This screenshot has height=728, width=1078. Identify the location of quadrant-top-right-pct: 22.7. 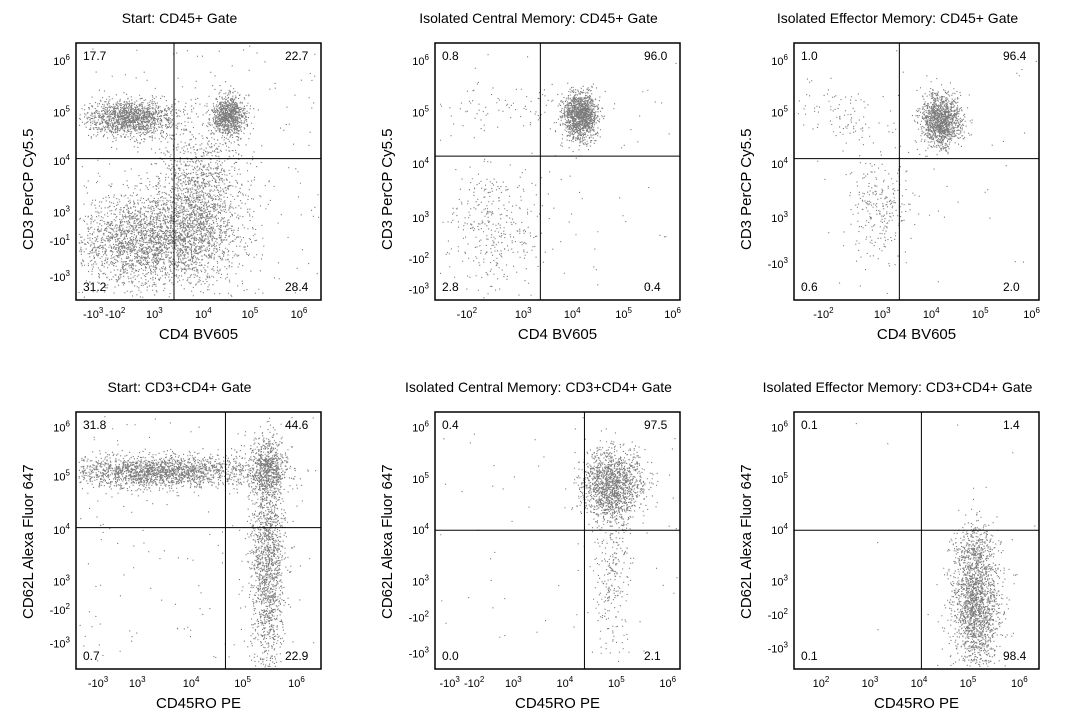
(297, 56).